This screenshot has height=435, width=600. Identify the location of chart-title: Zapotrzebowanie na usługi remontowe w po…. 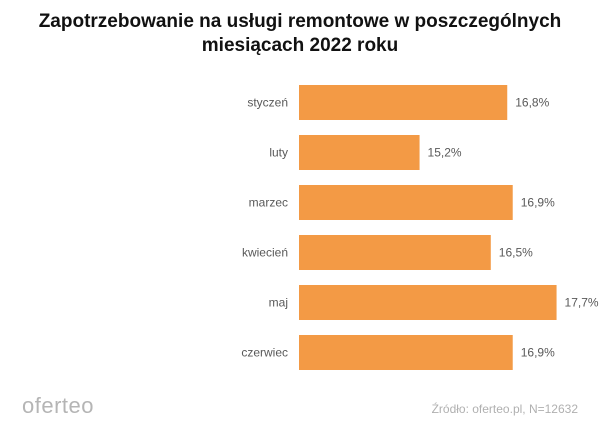
(300, 34).